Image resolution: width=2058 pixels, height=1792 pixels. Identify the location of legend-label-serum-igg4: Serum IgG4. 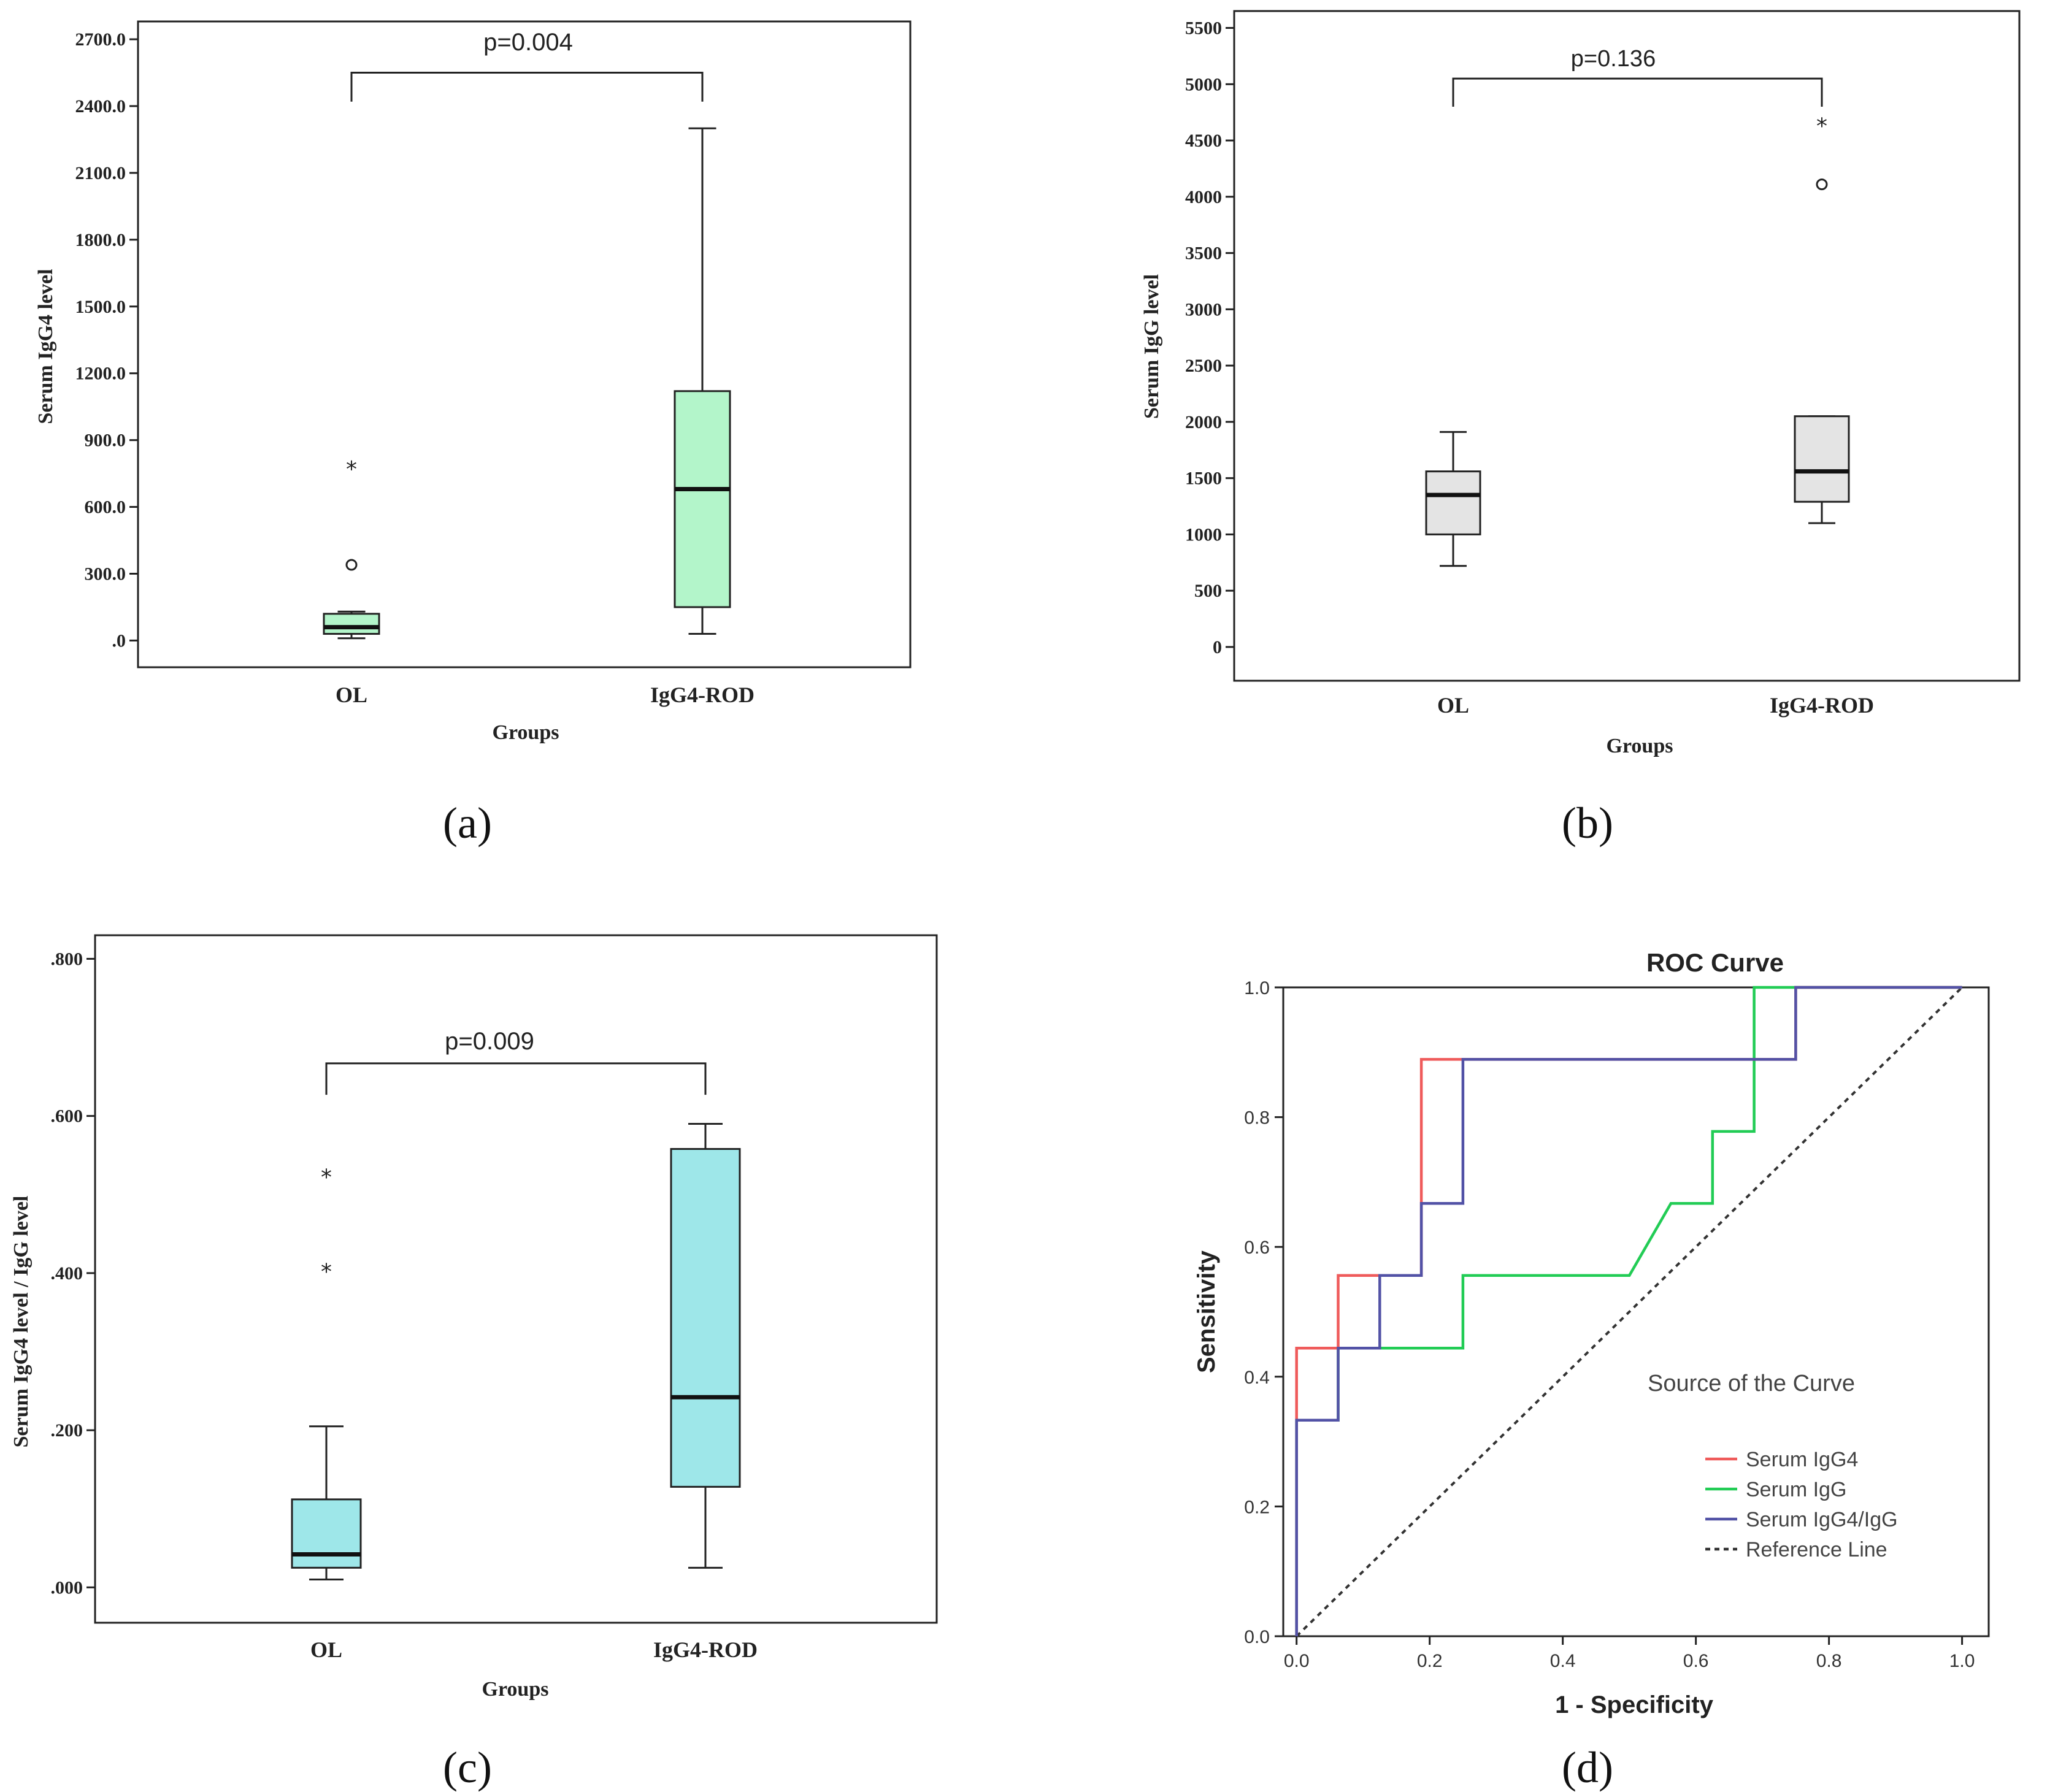
(1802, 1459).